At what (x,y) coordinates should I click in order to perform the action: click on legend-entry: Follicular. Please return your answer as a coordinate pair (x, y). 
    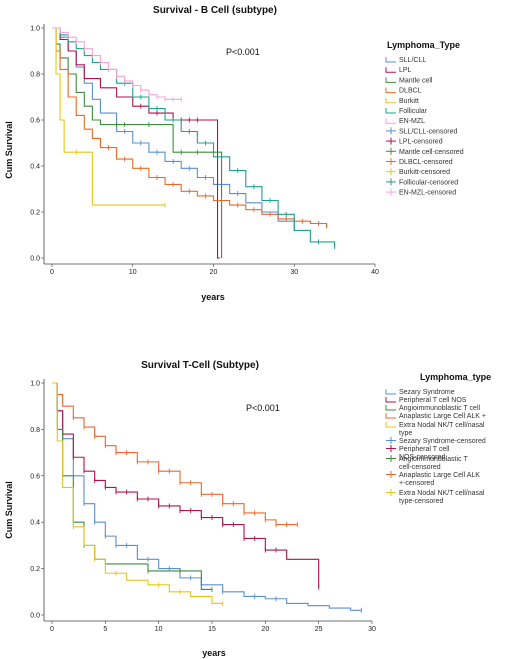
    Looking at the image, I should click on (406, 111).